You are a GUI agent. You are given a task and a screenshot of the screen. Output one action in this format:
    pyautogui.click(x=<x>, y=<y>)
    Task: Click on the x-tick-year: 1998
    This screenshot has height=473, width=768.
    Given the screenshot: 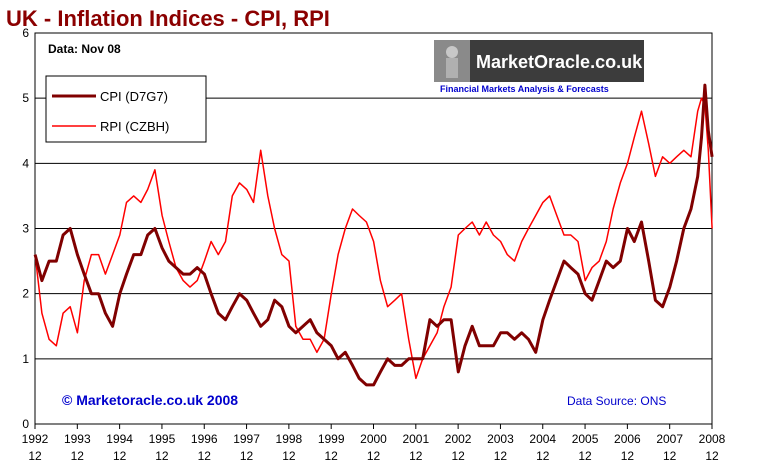 What is the action you would take?
    pyautogui.click(x=289, y=439)
    